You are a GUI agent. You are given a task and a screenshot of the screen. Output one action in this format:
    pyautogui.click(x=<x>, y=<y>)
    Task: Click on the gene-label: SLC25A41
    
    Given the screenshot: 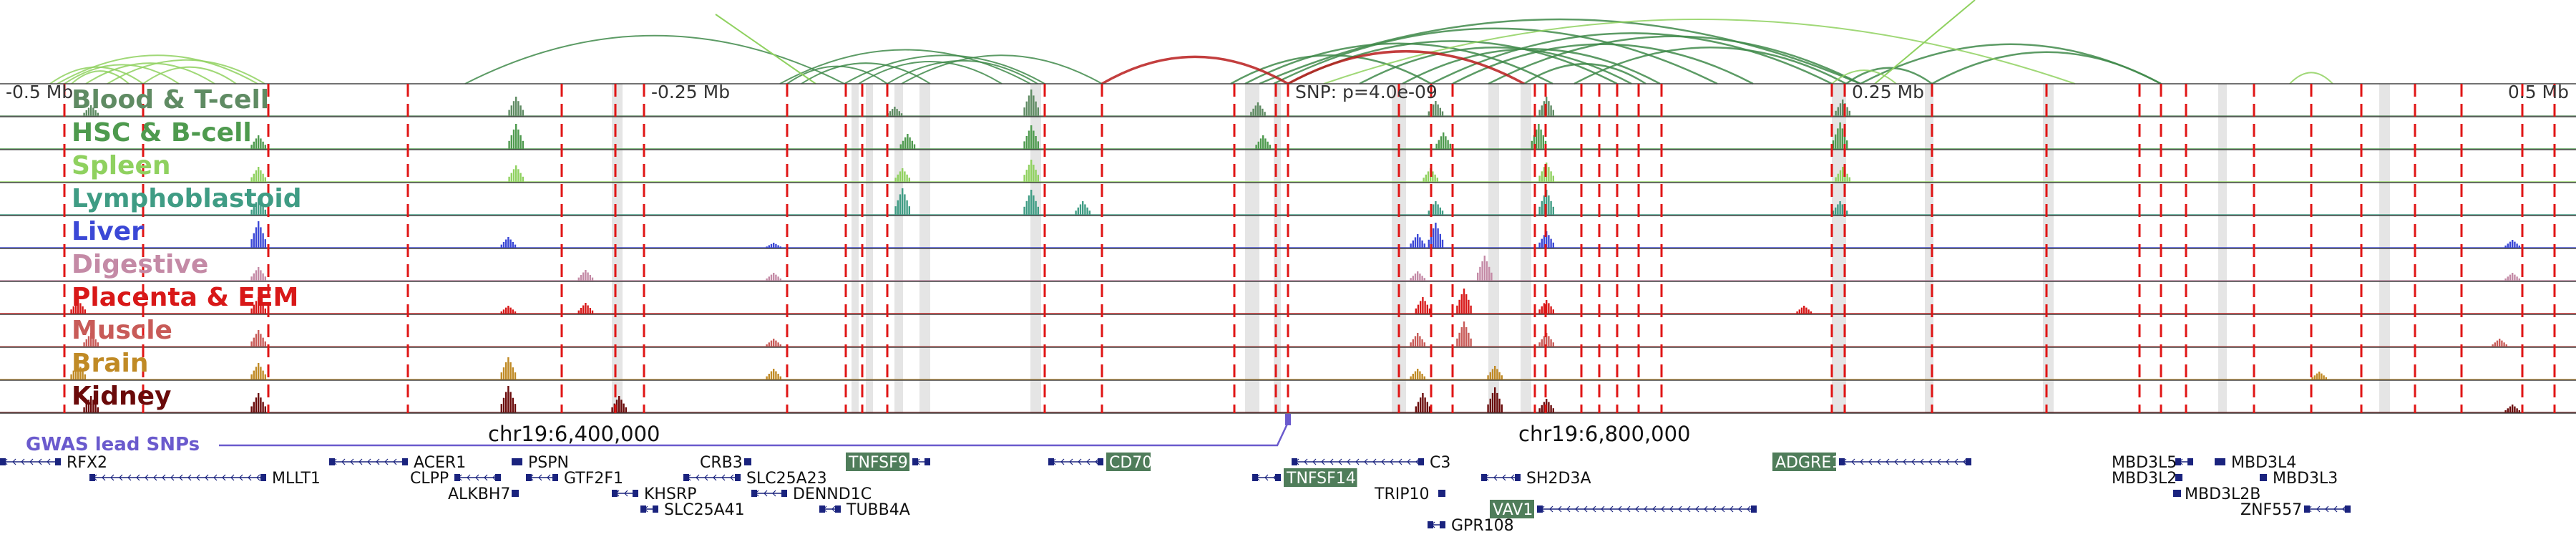 What is the action you would take?
    pyautogui.click(x=704, y=510)
    